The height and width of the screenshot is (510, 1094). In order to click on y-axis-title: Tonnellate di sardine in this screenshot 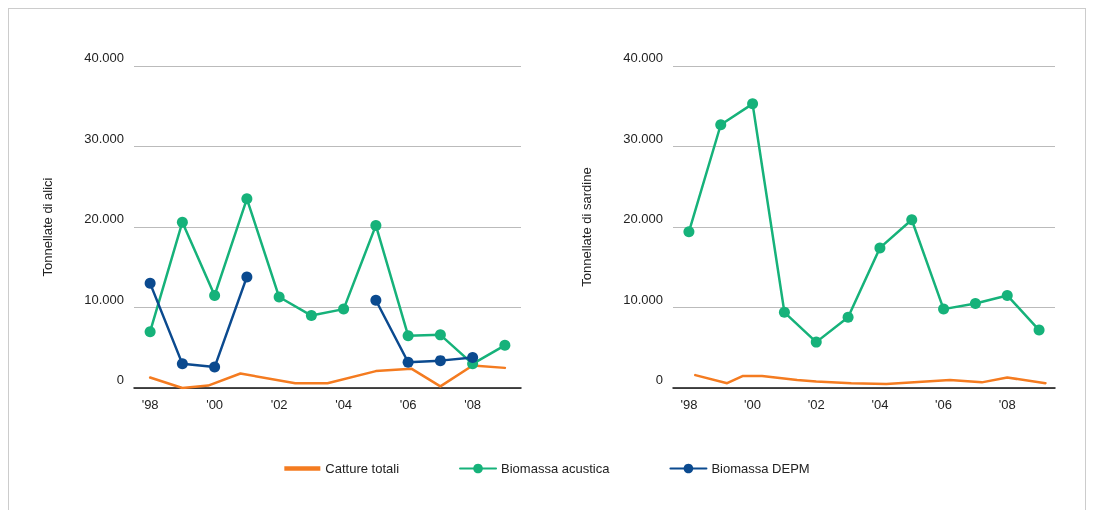, I will do `click(586, 227)`.